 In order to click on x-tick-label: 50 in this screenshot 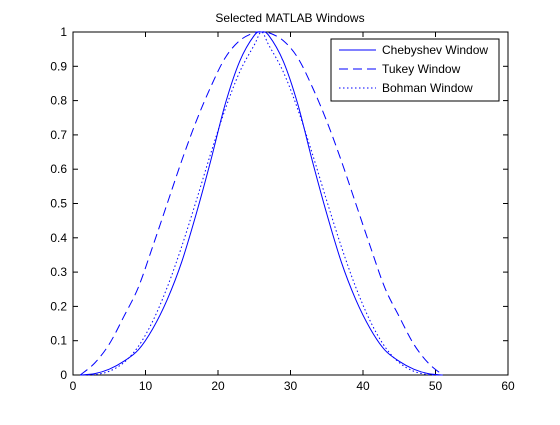, I will do `click(436, 386)`.